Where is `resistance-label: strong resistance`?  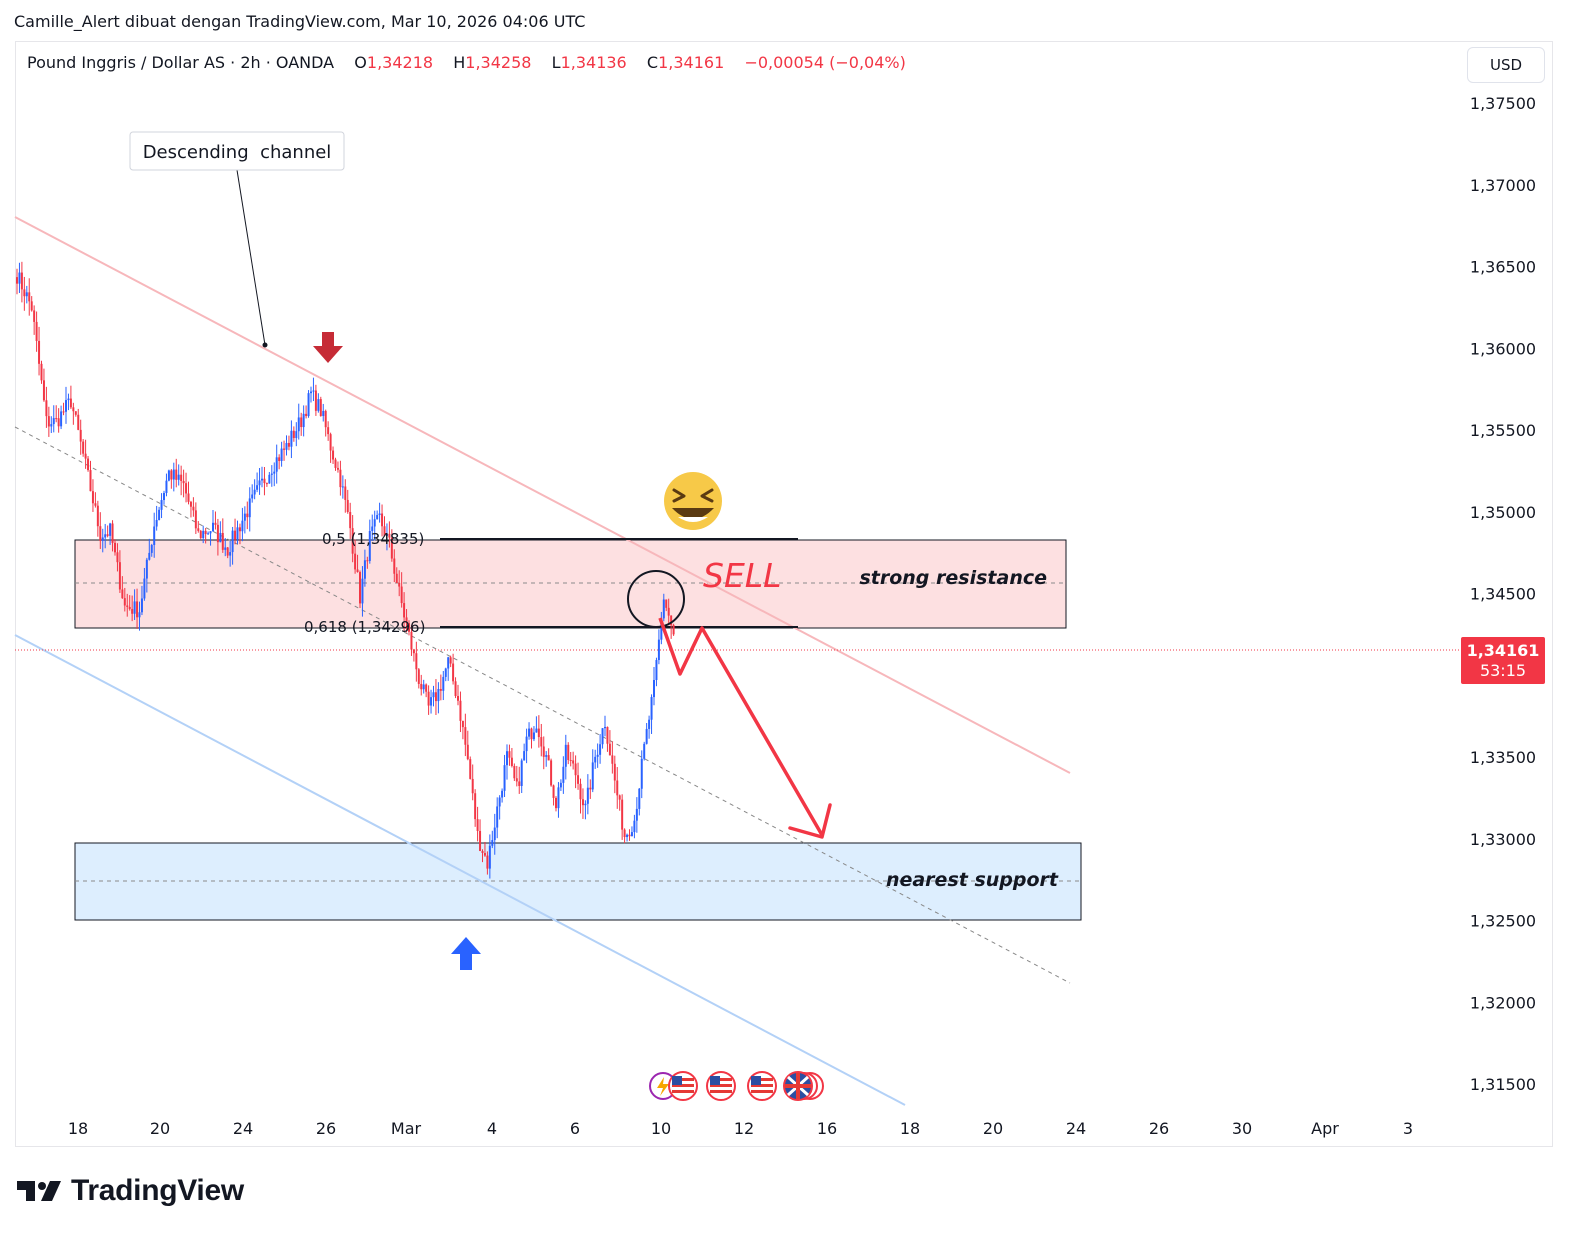
resistance-label: strong resistance is located at coordinates (953, 578).